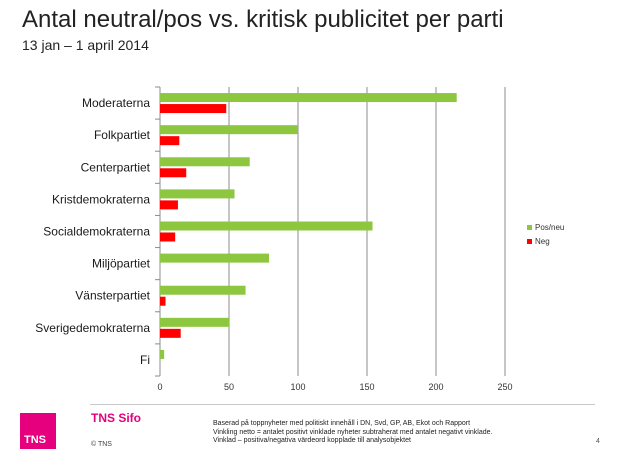  Describe the element at coordinates (145, 360) in the screenshot. I see `y-tick-label: Fi` at that location.